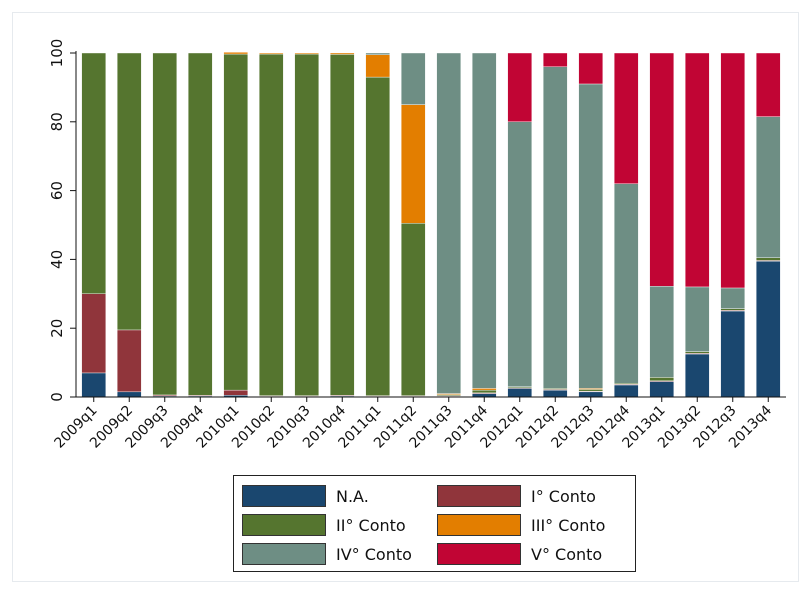  What do you see at coordinates (479, 525) in the screenshot?
I see `legend-swatch-iii-conto` at bounding box center [479, 525].